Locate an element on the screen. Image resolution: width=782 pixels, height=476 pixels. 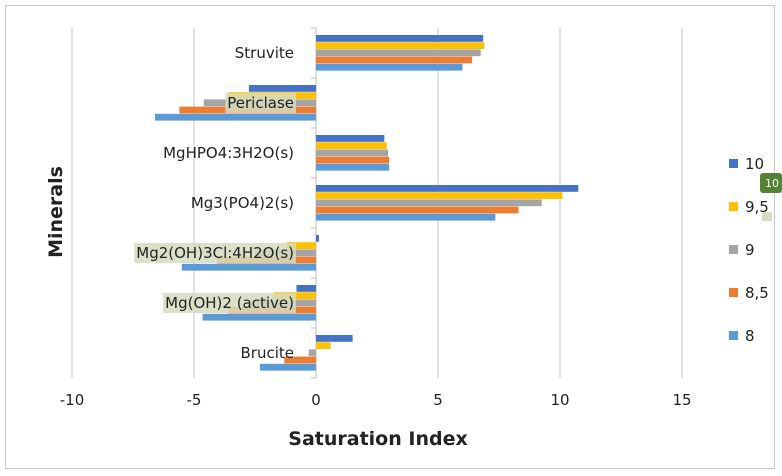
x-tick-label: 10 is located at coordinates (559, 400).